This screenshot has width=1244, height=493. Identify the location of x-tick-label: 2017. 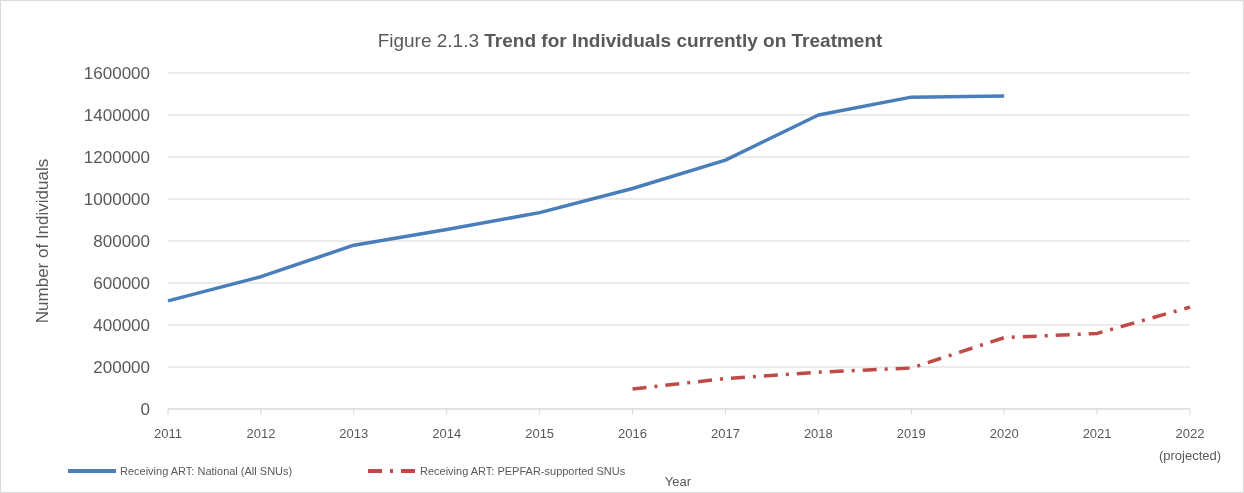
(725, 433).